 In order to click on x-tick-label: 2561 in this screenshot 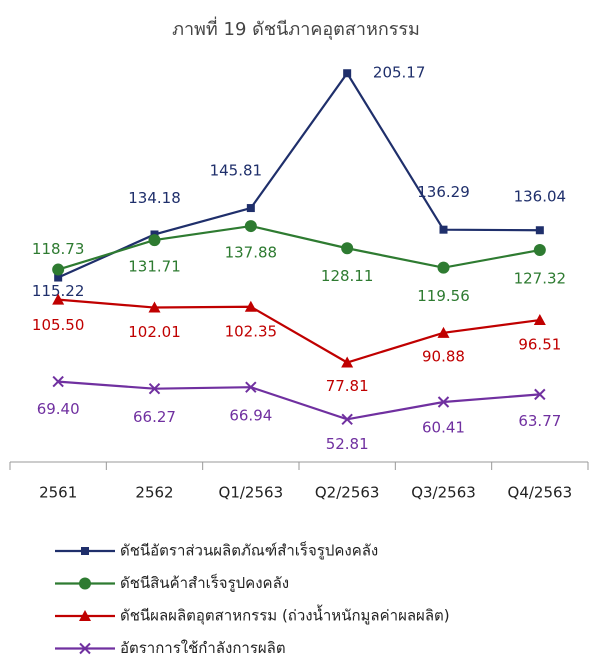, I will do `click(58, 493)`.